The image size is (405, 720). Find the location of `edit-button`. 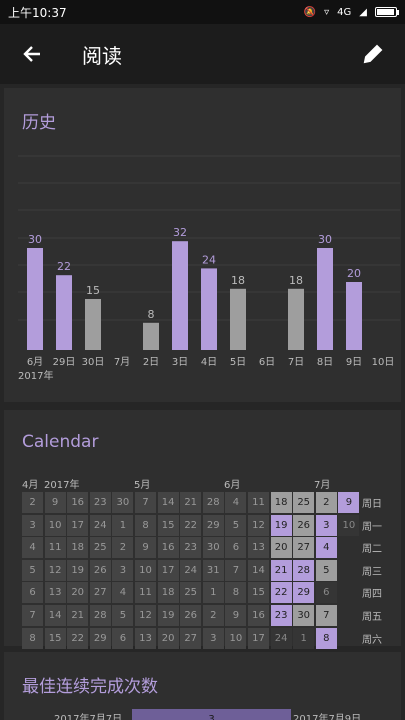

edit-button is located at coordinates (373, 54).